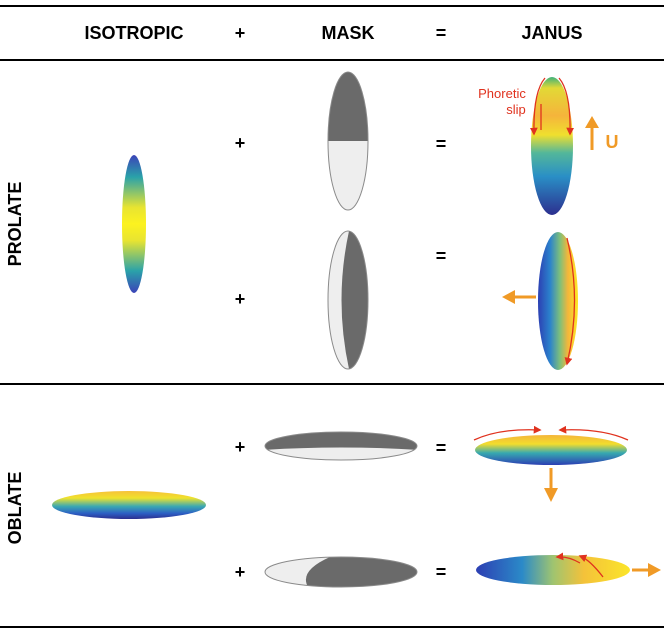  Describe the element at coordinates (552, 106) in the screenshot. I see `phoretic-slip-arrows-prolate` at that location.